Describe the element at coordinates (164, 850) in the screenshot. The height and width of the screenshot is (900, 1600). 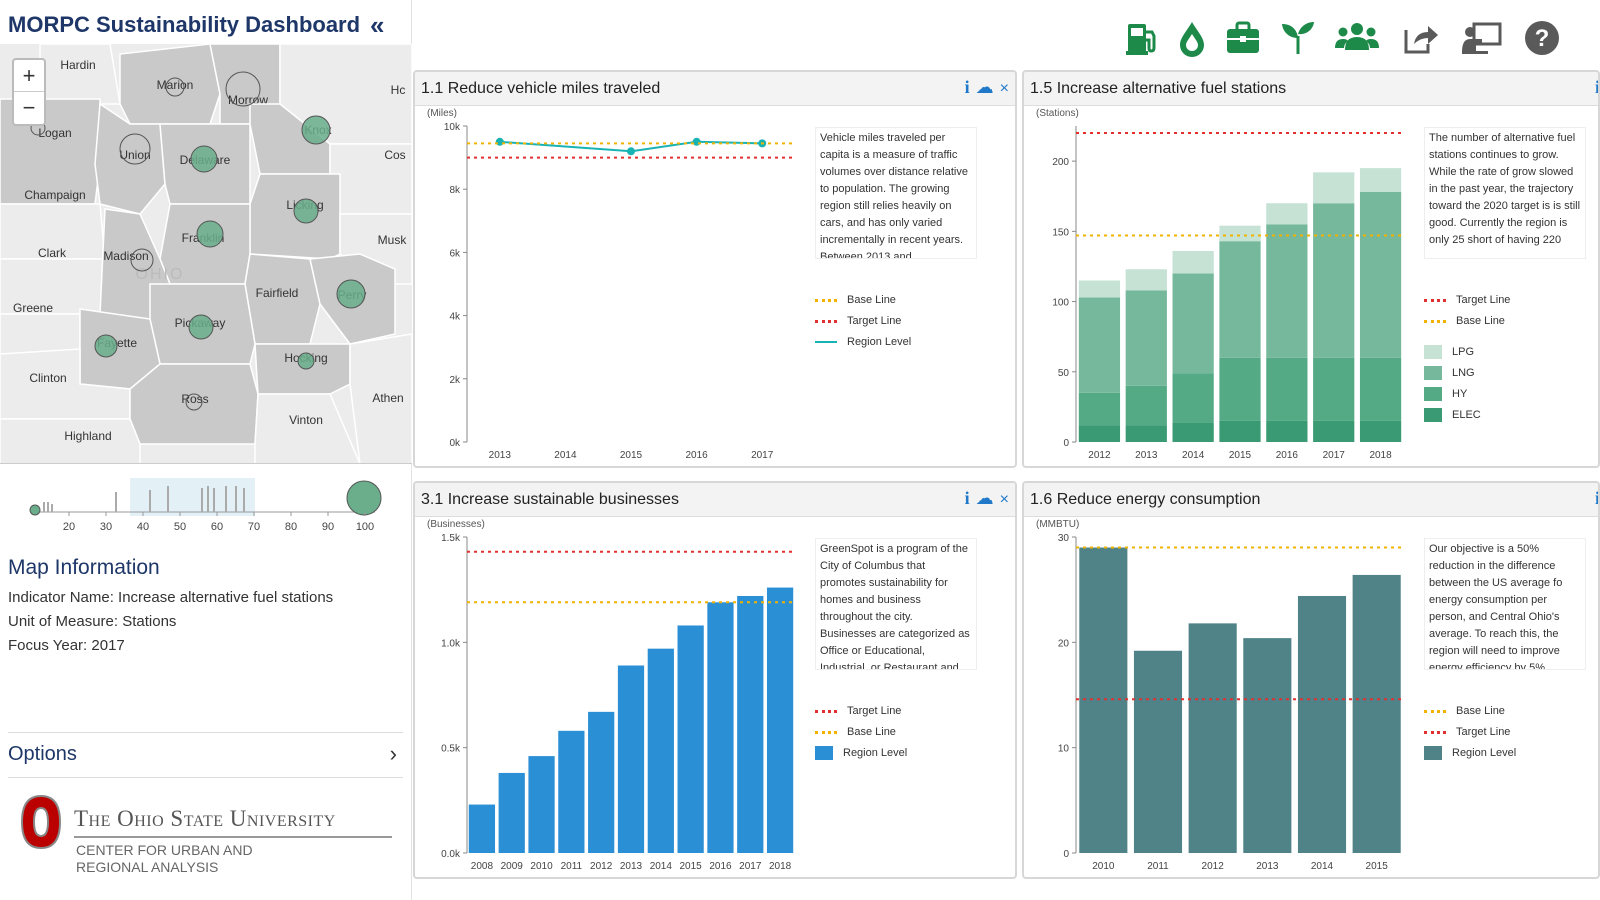
I see `center-name-line1: CENTER FOR URBAN AND` at that location.